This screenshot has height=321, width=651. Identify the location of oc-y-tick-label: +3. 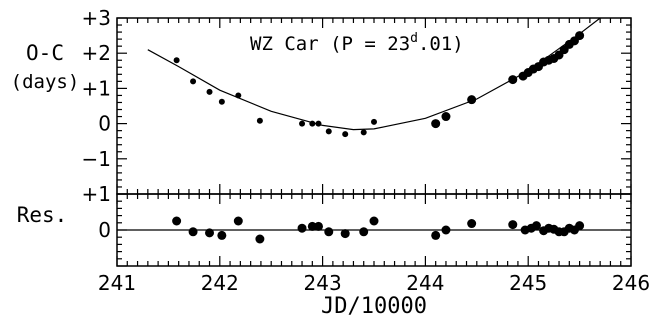
(96, 18).